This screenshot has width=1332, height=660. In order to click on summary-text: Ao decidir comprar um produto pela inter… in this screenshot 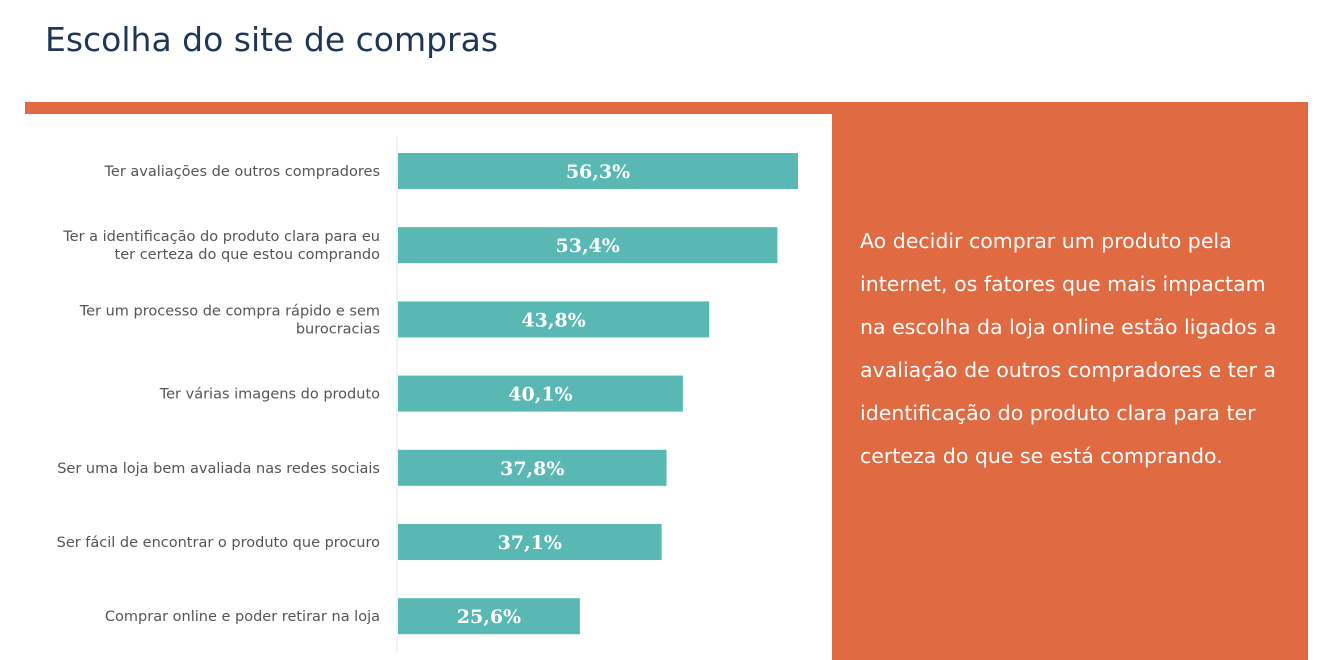, I will do `click(1068, 348)`.